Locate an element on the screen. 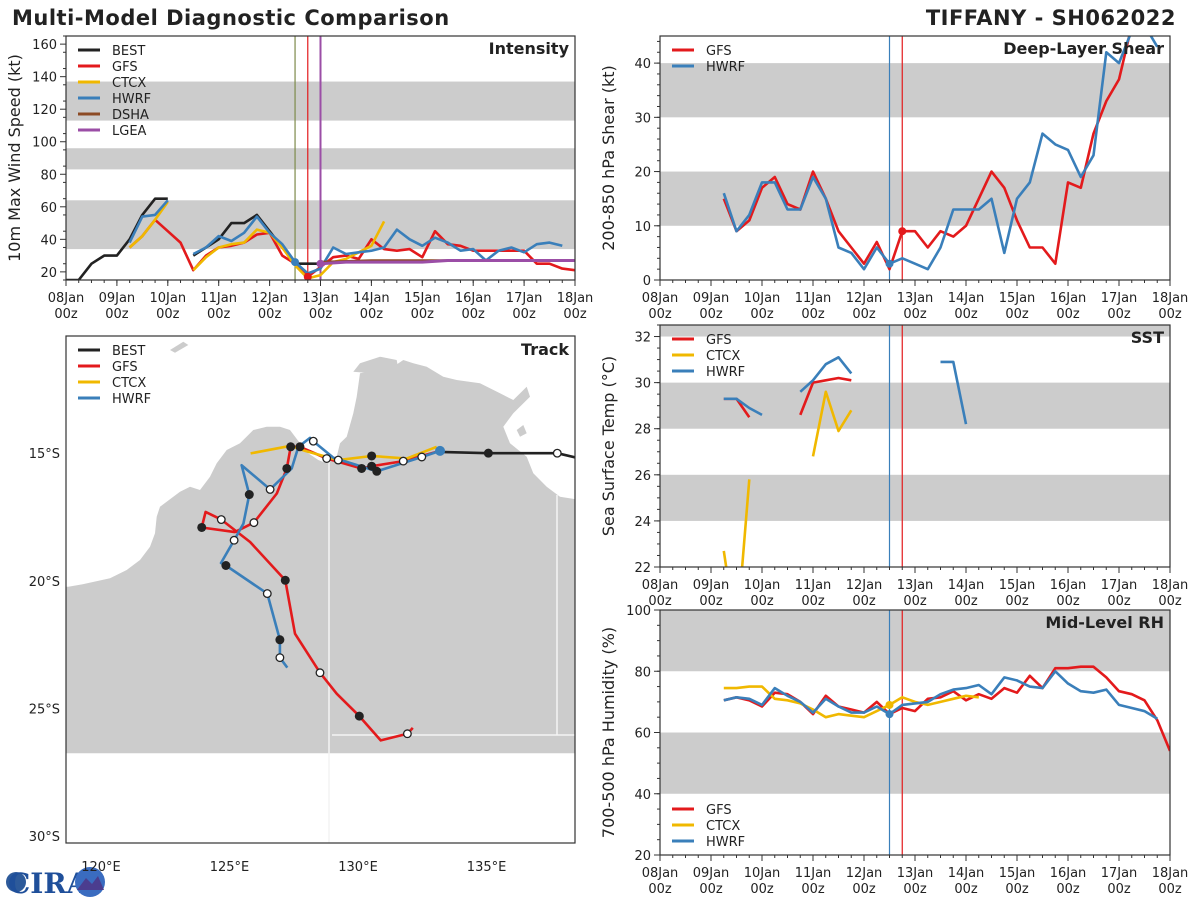  x-tick-label: 16Jan is located at coordinates (1068, 298).